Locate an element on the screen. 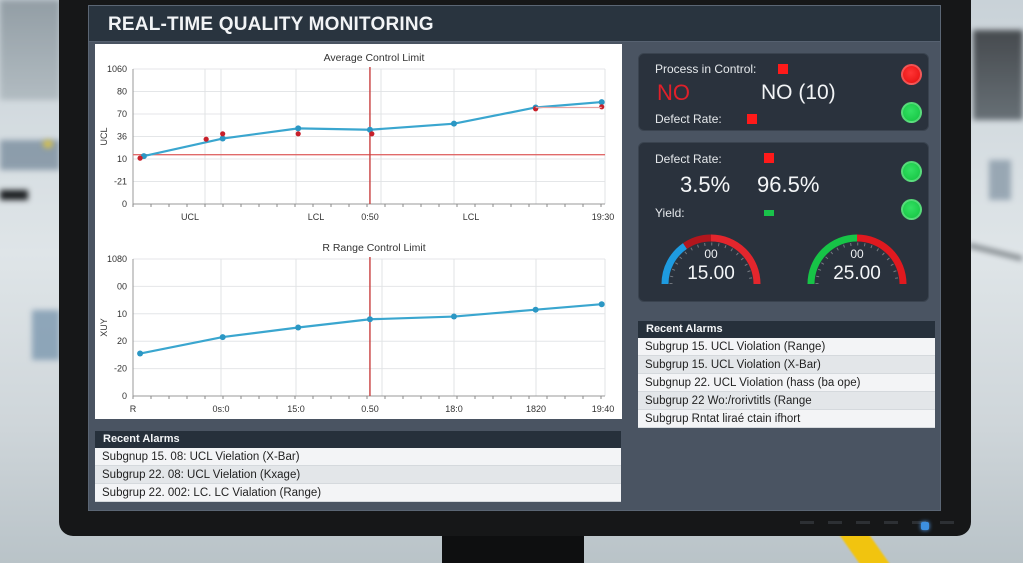 The image size is (1023, 563). power-led-icon is located at coordinates (925, 526).